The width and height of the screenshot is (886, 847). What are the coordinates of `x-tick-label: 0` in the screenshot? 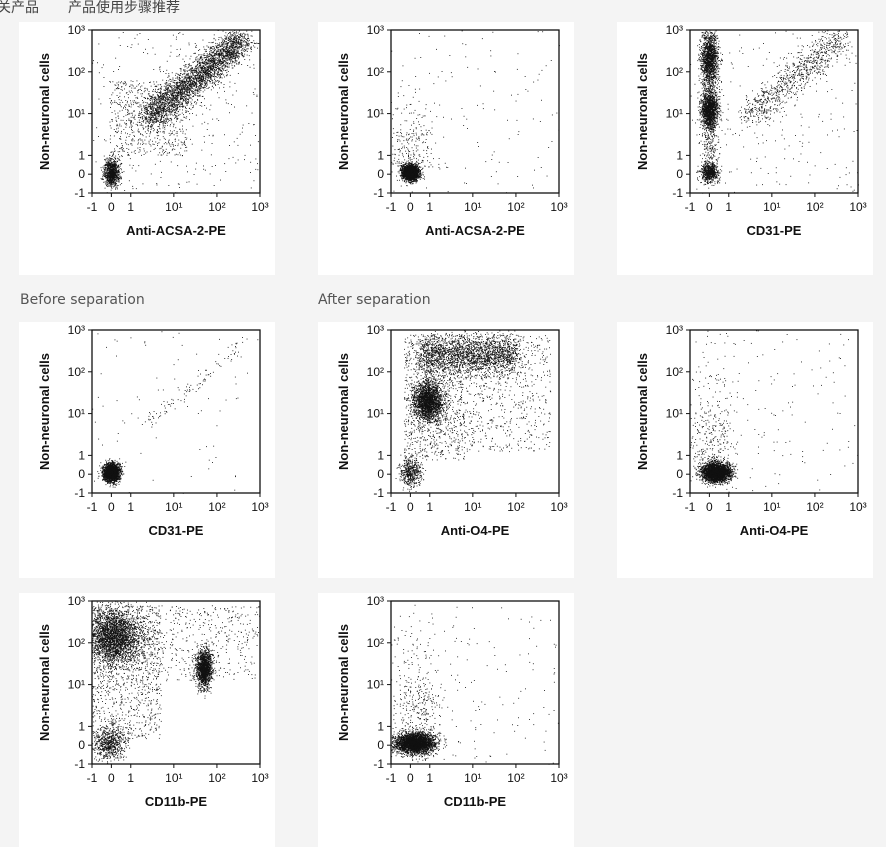 It's located at (111, 207).